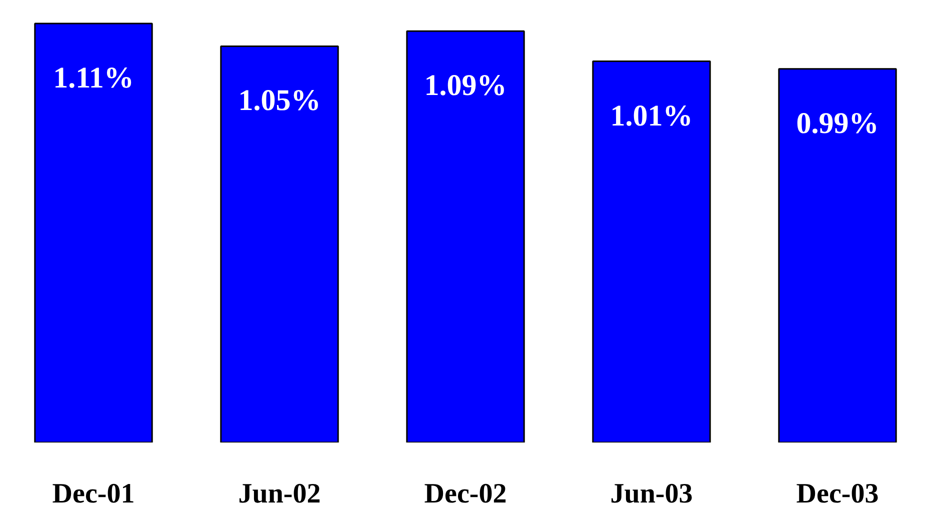 Image resolution: width=930 pixels, height=512 pixels. Describe the element at coordinates (279, 101) in the screenshot. I see `data-label: 1.05%` at that location.